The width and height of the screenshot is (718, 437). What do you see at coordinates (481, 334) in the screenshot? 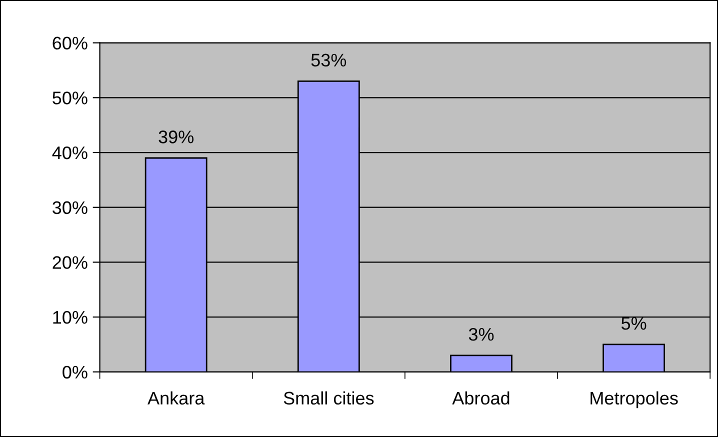
I see `data-label: 3%` at bounding box center [481, 334].